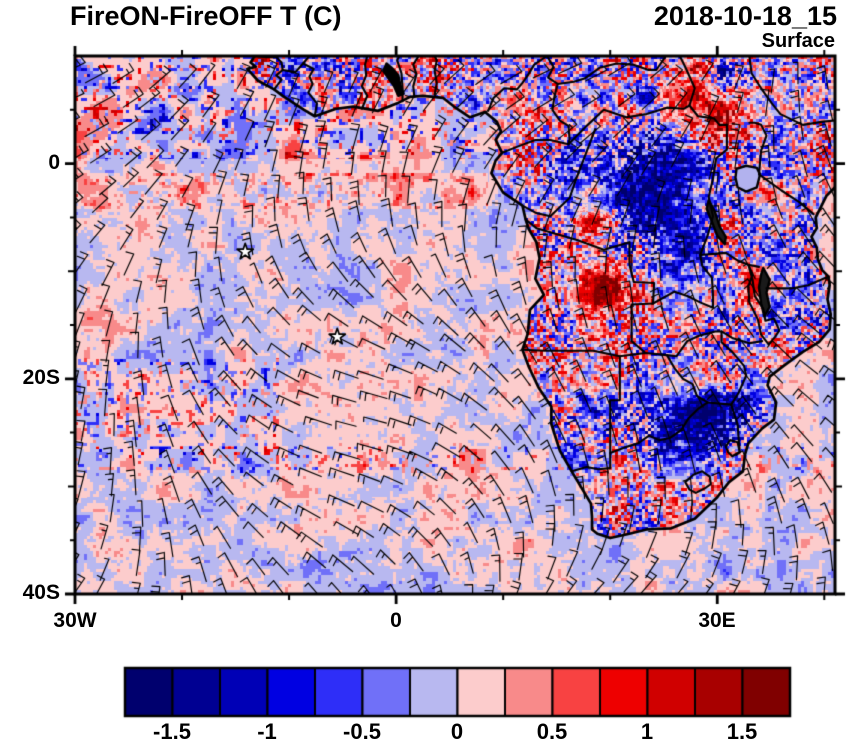  What do you see at coordinates (41, 377) in the screenshot?
I see `y-tick-label-20s: 20S` at bounding box center [41, 377].